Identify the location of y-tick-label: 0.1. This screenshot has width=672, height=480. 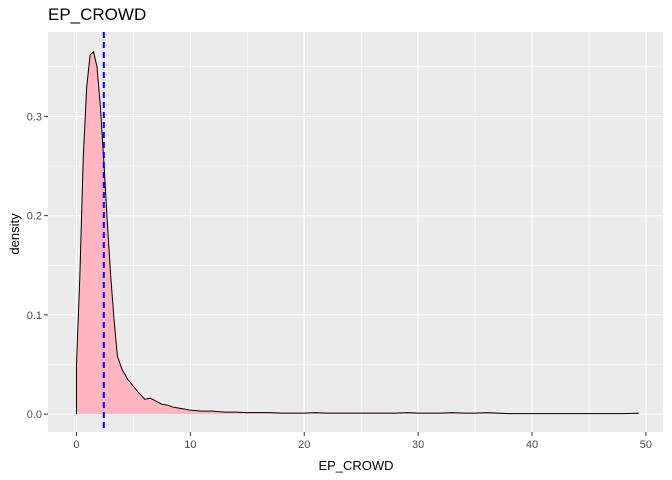
(34, 316).